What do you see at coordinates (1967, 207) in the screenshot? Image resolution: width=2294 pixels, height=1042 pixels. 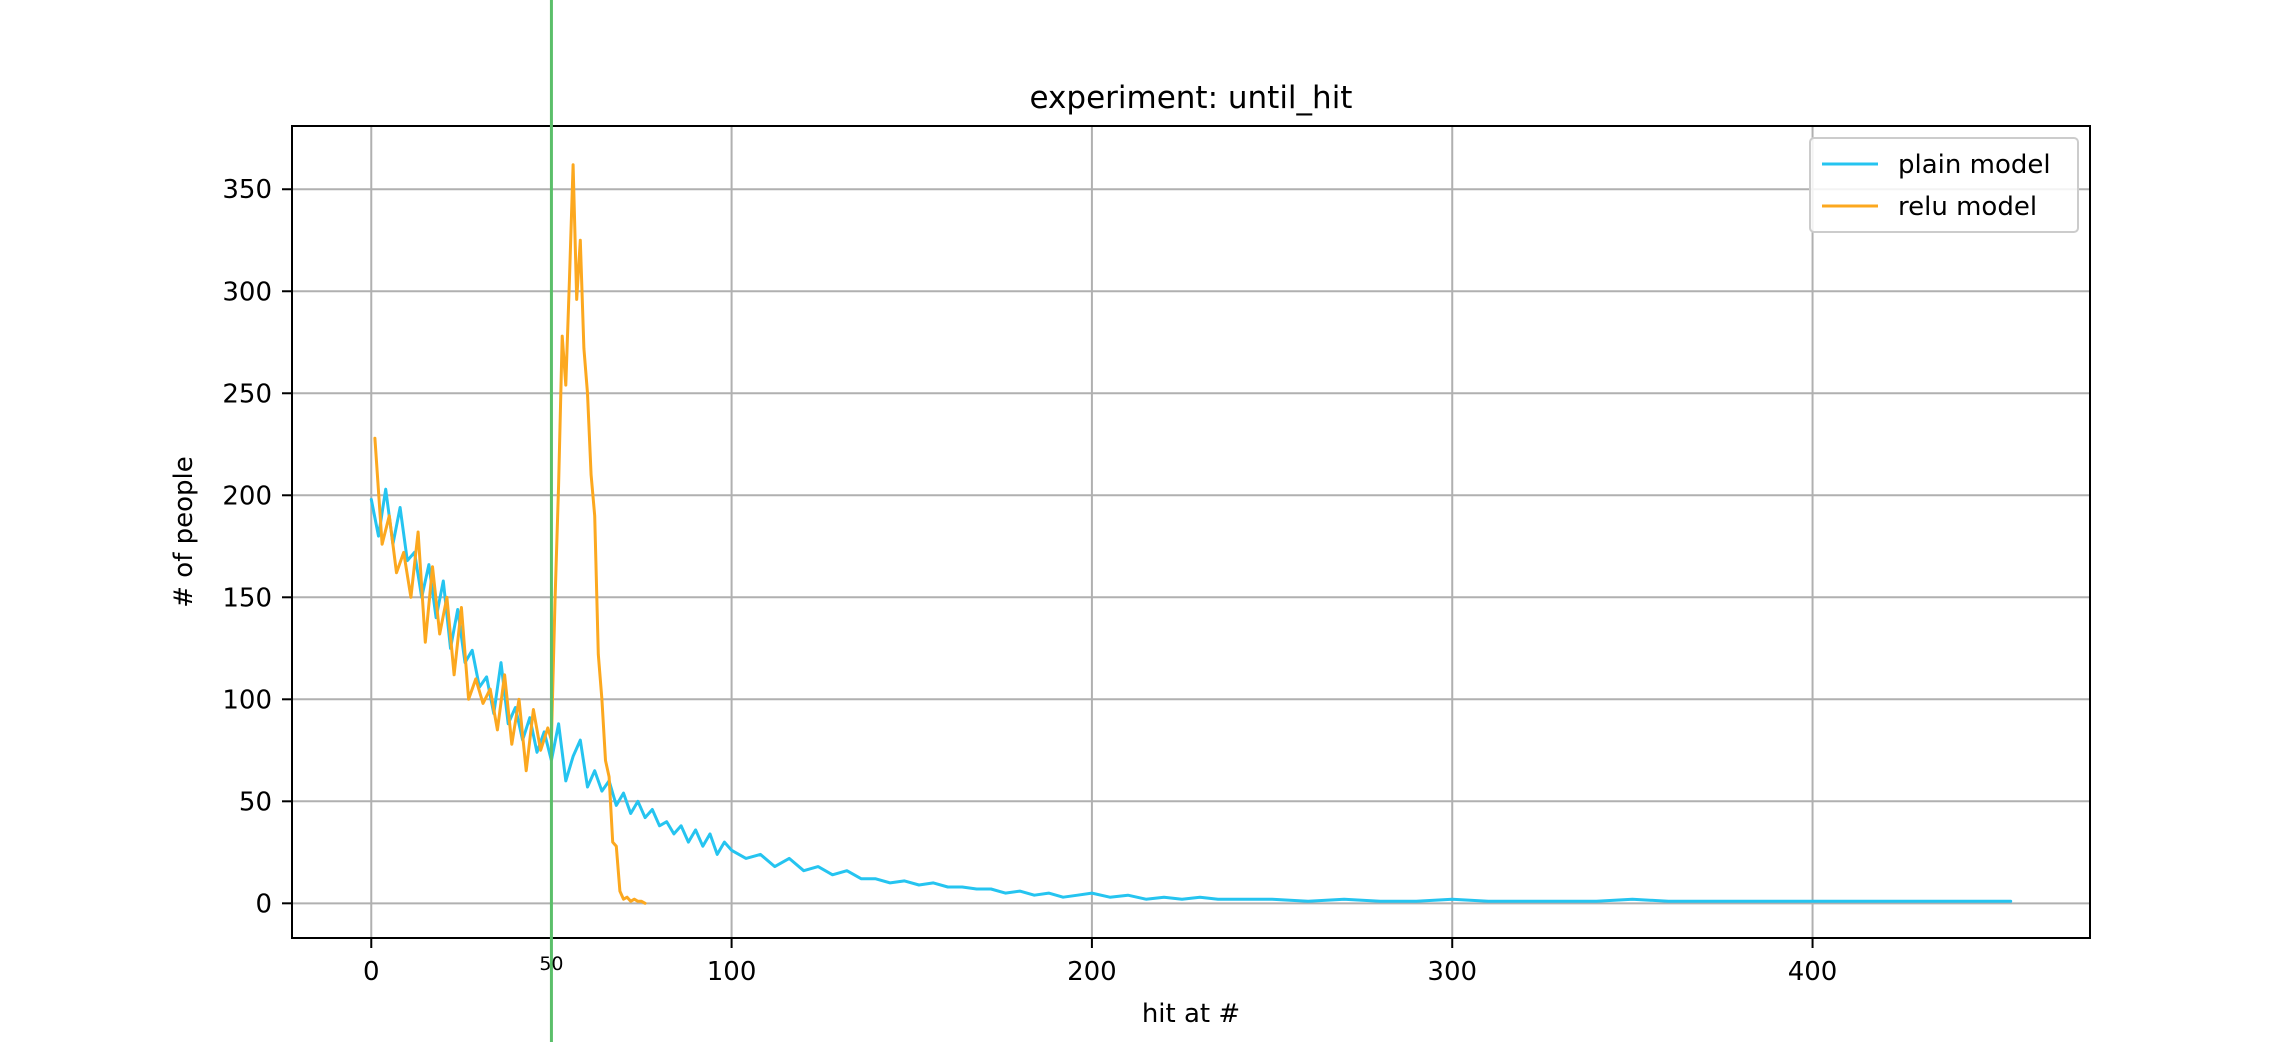 I see `legend-label: relu model` at bounding box center [1967, 207].